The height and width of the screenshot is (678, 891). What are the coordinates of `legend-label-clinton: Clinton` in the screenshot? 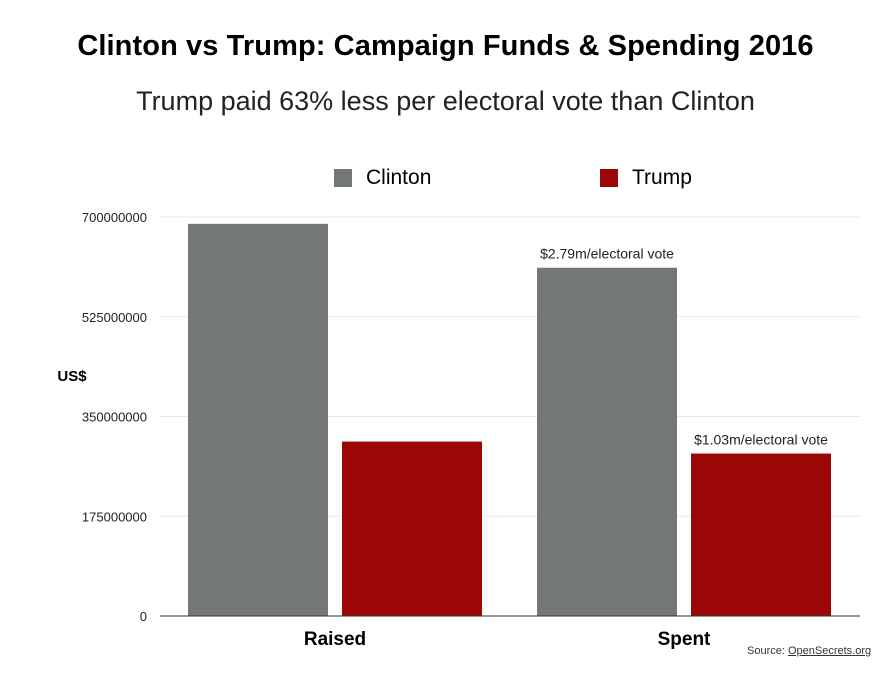 It's located at (399, 177).